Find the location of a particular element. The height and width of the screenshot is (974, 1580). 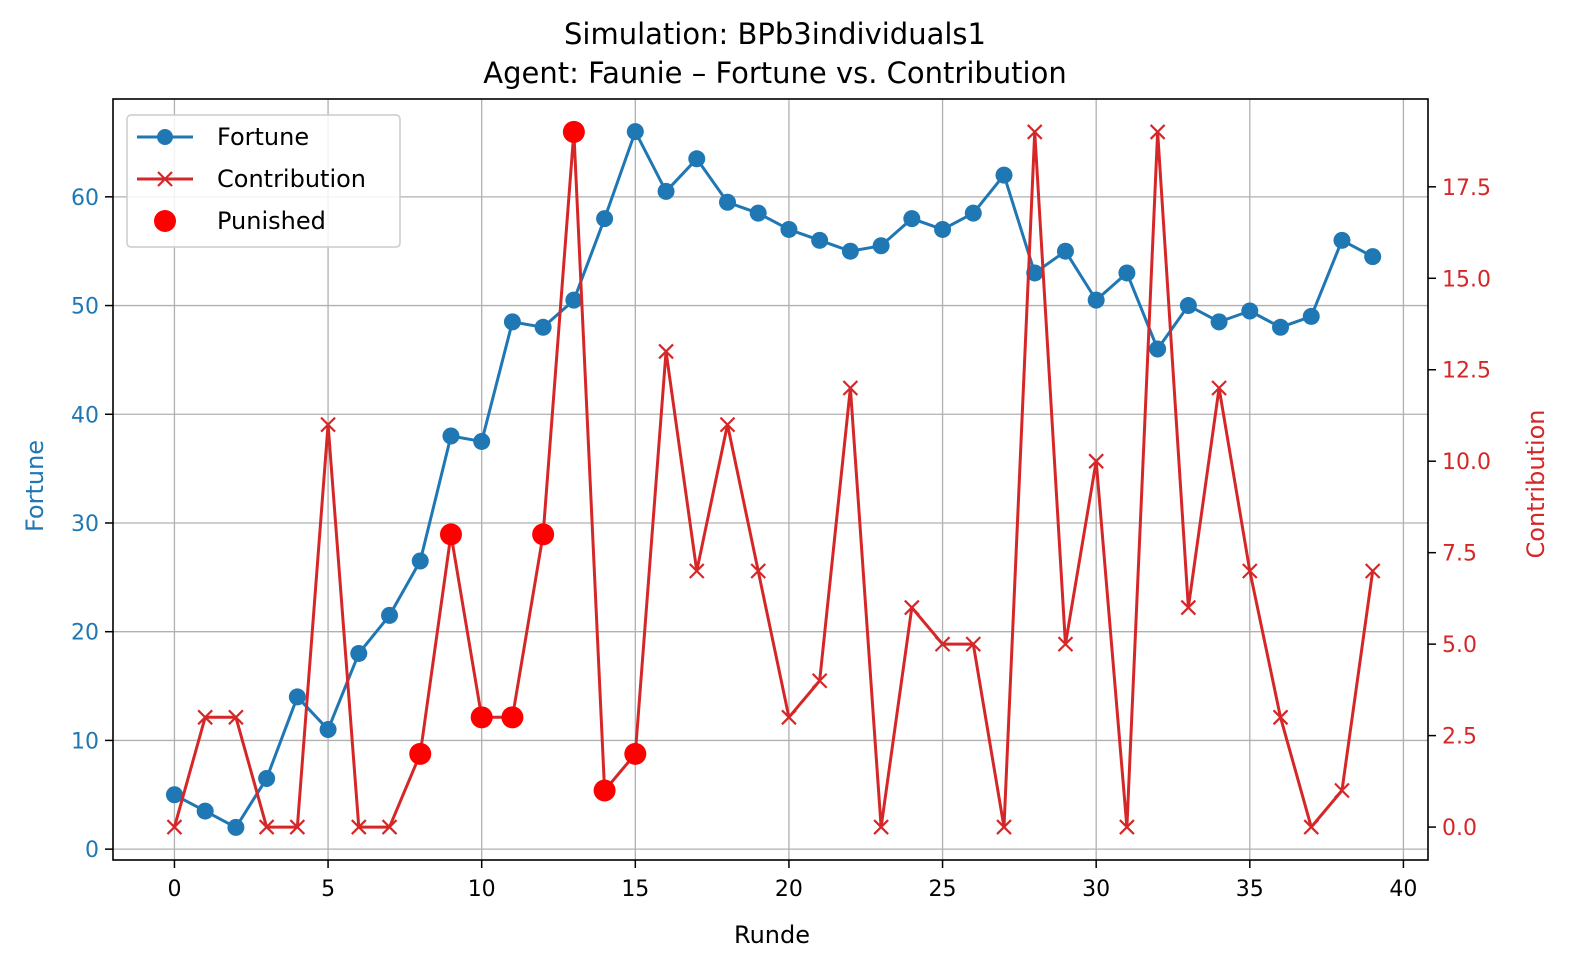

x-tick-label: 40 is located at coordinates (1403, 889).